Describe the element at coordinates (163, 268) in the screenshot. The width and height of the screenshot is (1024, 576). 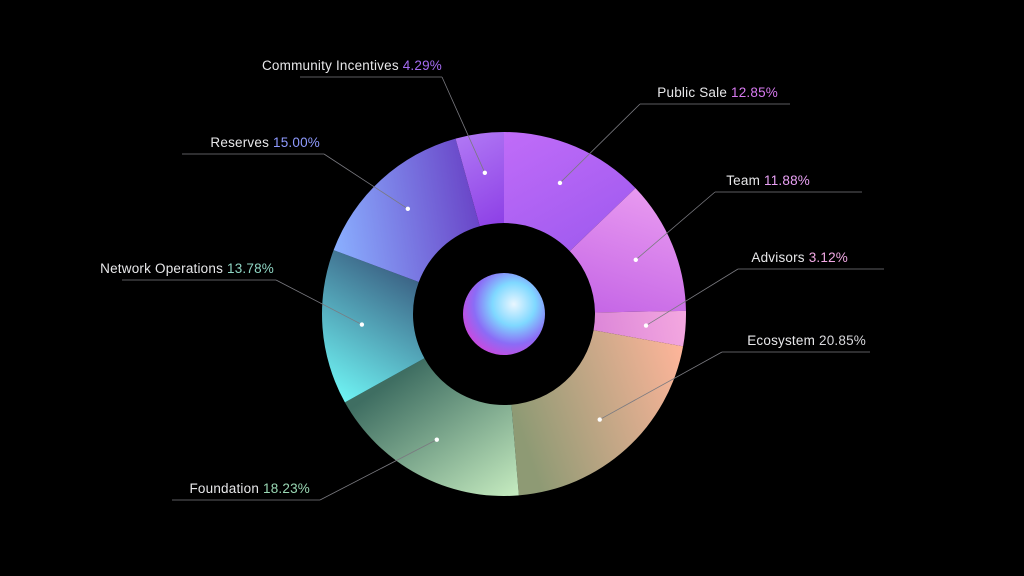
I see `slice-label-name: Network Operations` at that location.